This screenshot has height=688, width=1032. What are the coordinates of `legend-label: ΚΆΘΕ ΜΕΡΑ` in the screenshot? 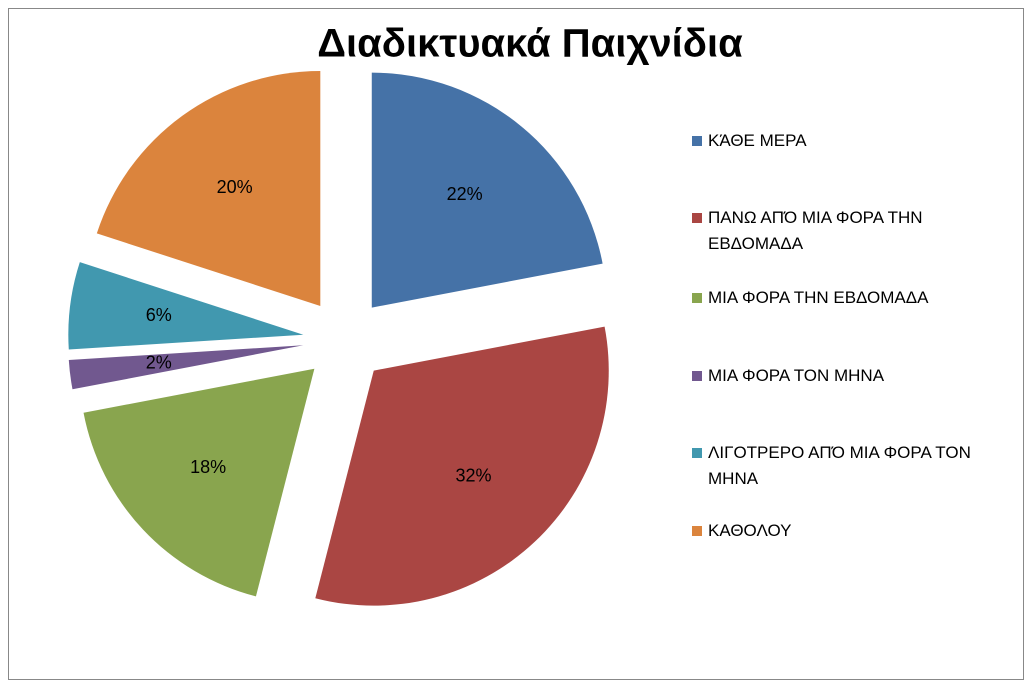 It's located at (757, 140).